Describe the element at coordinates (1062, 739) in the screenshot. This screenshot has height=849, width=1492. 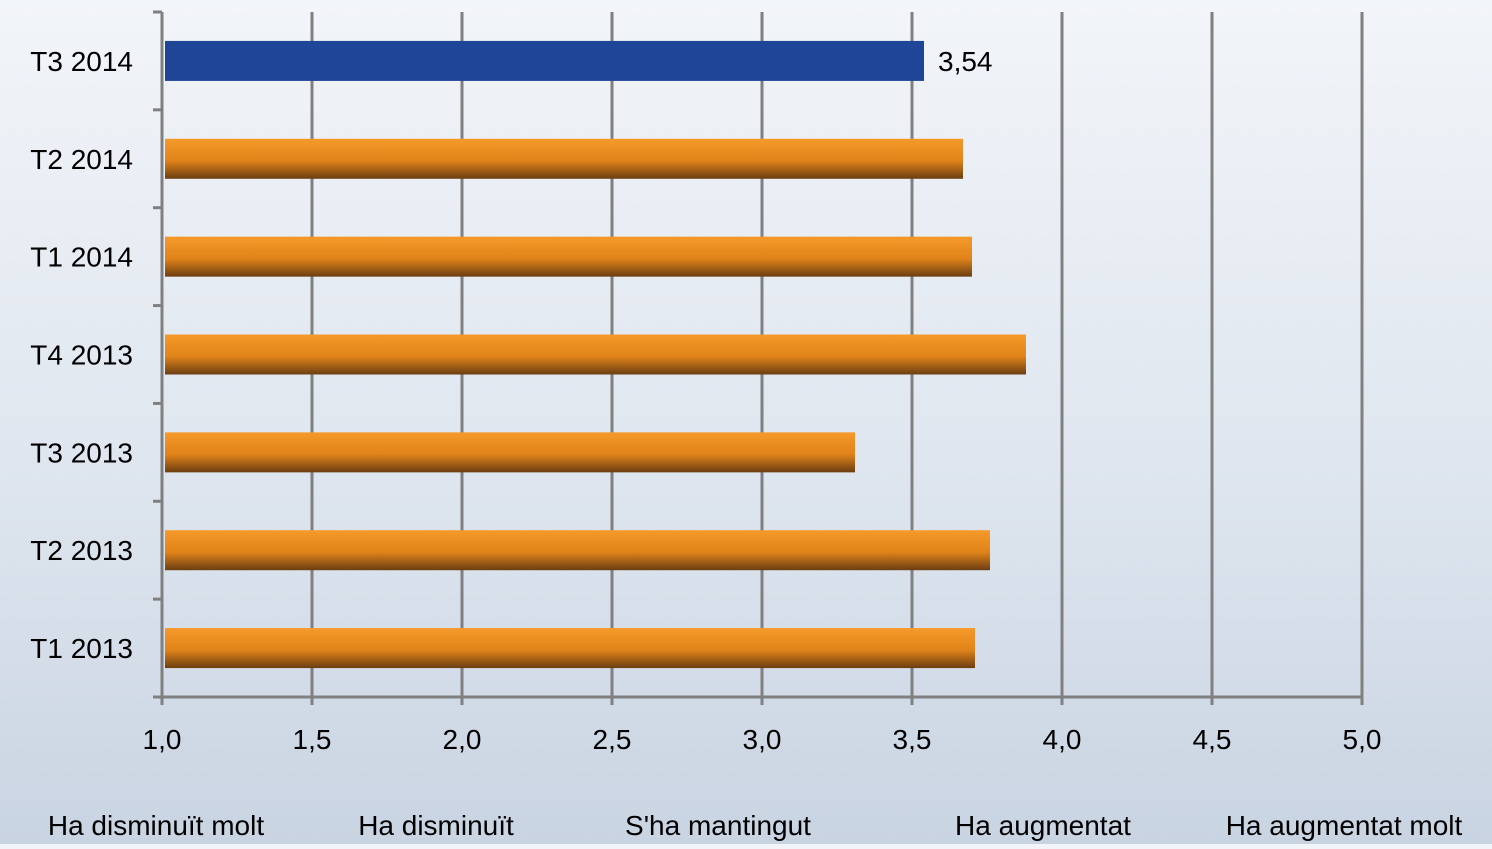
I see `x-tick-label: 4,0` at that location.